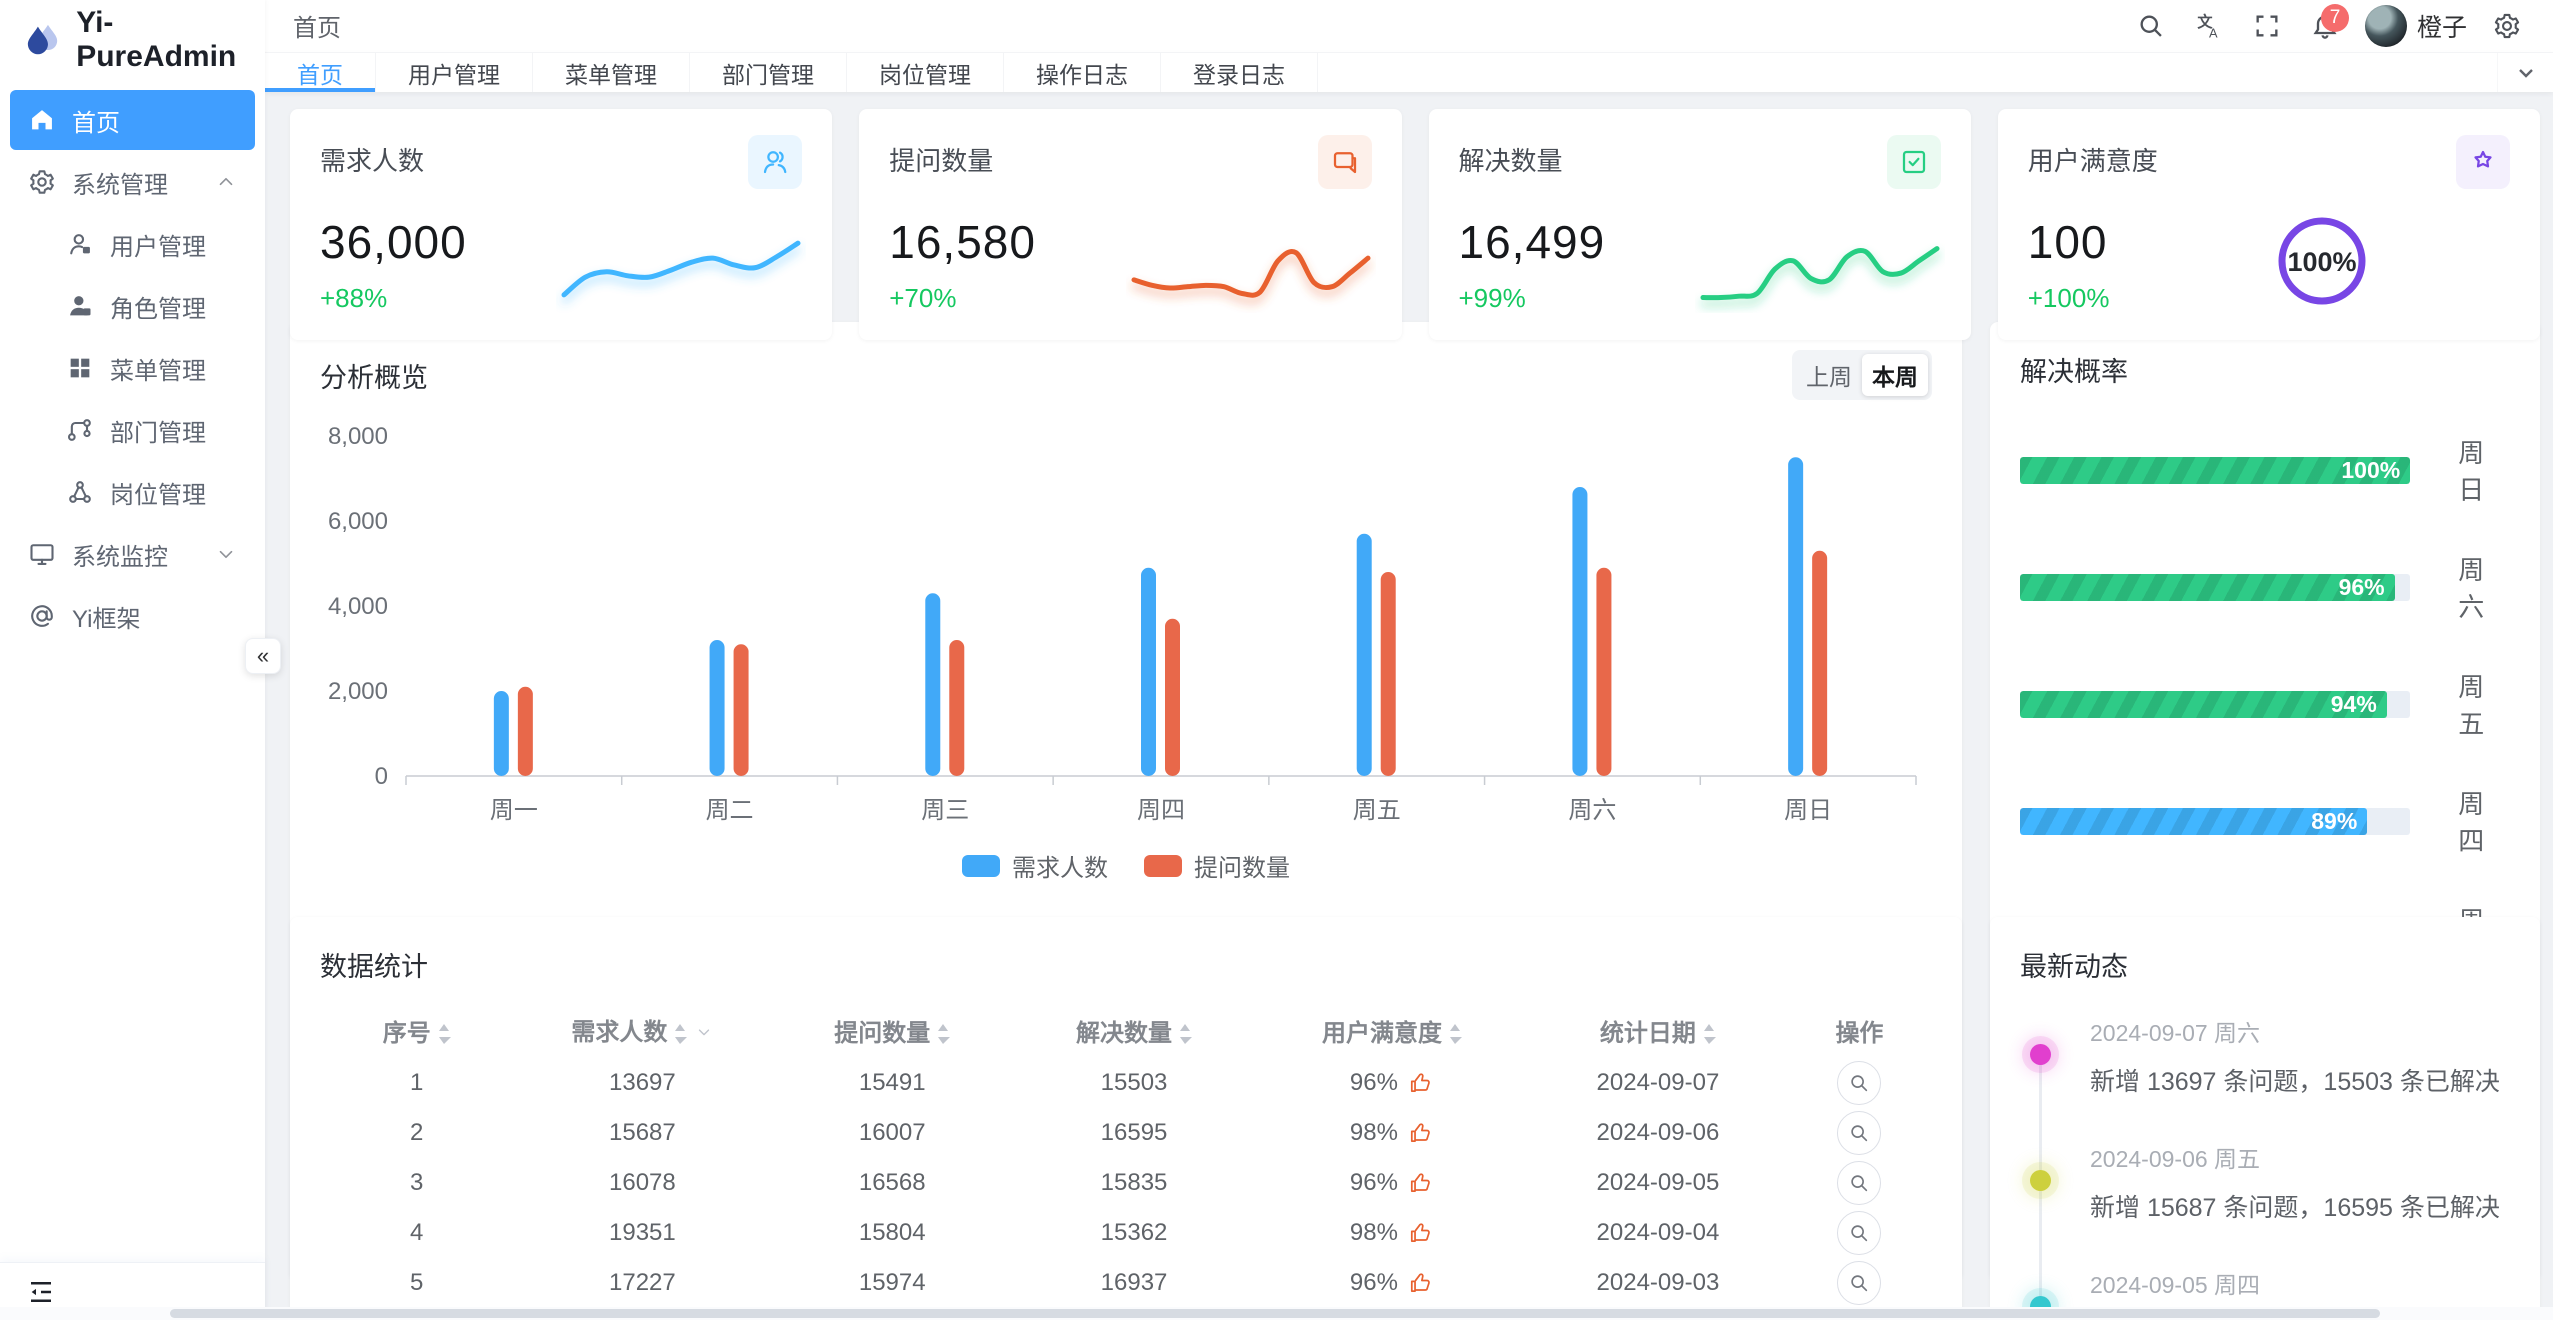 Image resolution: width=2553 pixels, height=1320 pixels. Describe the element at coordinates (1829, 377) in the screenshot. I see `toggle-上周: 上周` at that location.